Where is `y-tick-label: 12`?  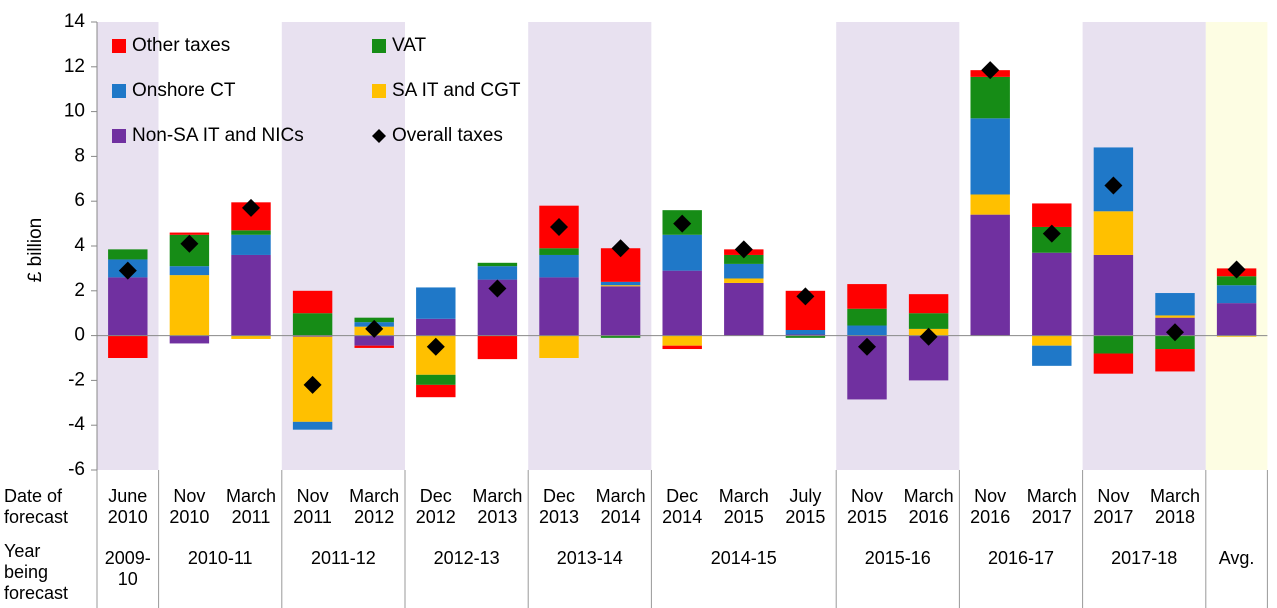 y-tick-label: 12 is located at coordinates (74, 66).